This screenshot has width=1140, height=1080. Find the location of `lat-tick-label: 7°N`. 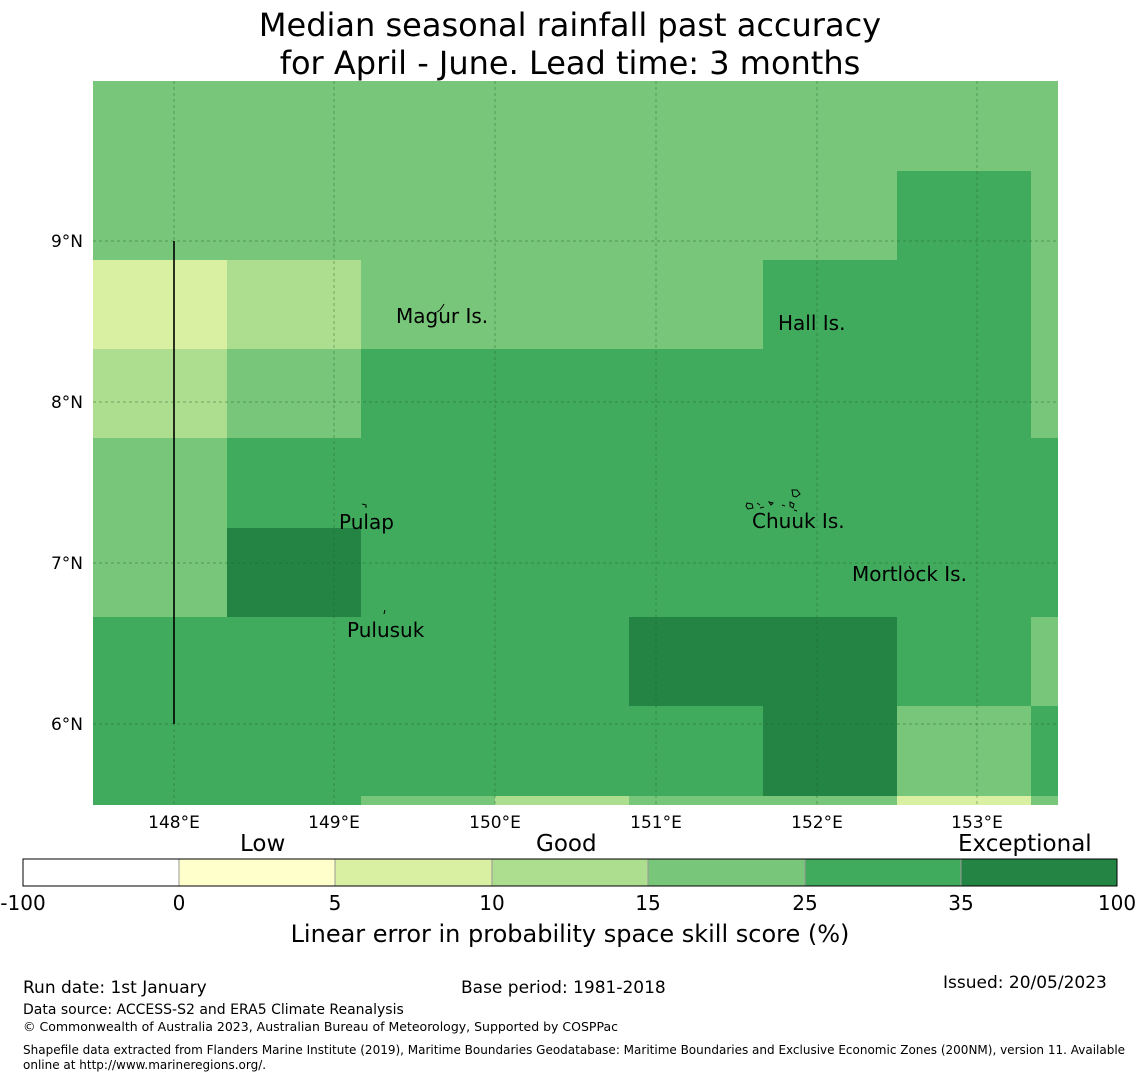

lat-tick-label: 7°N is located at coordinates (67, 564).